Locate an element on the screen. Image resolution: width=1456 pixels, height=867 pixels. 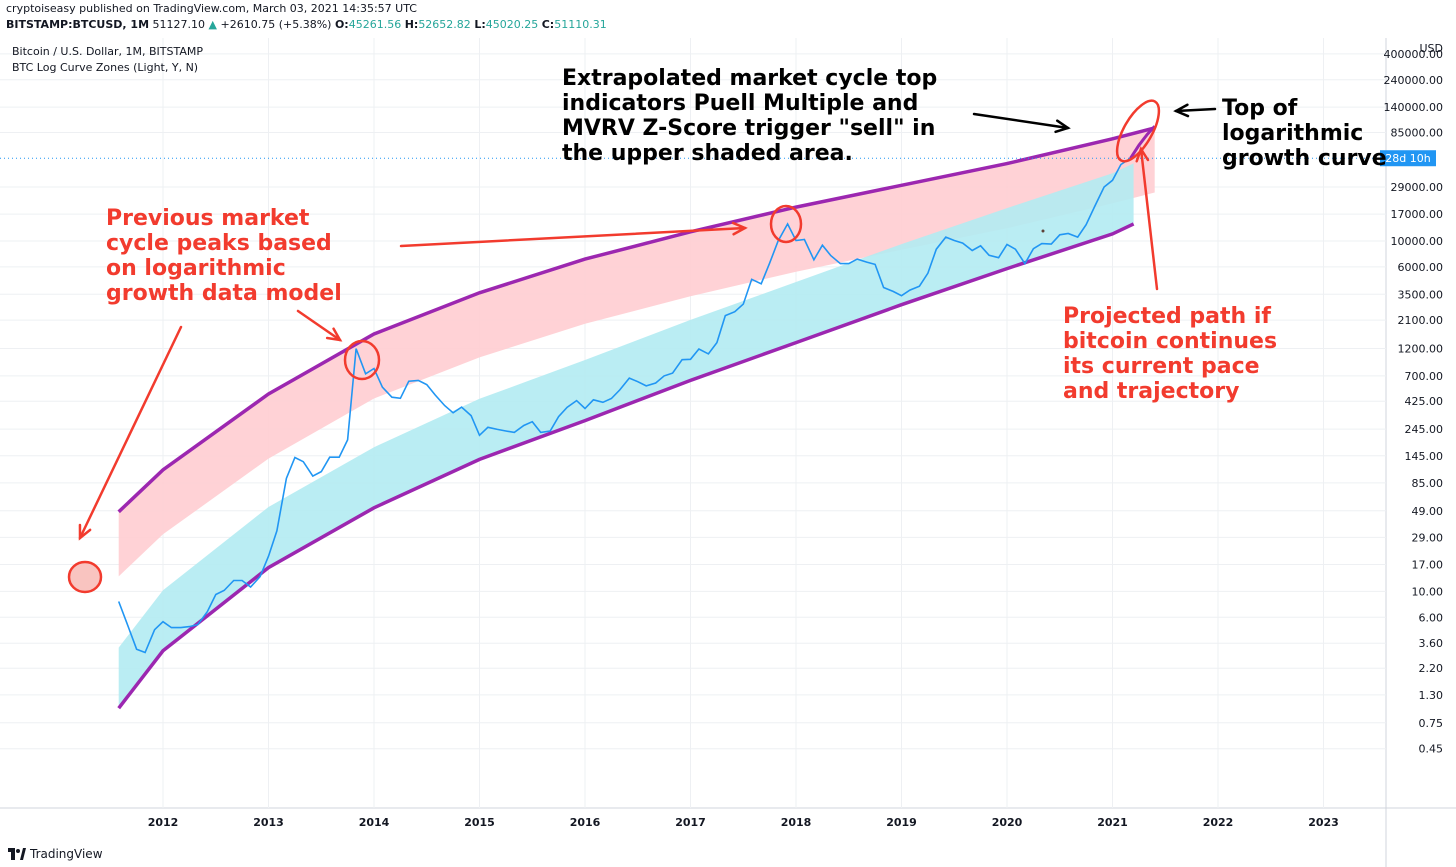
y-tick-label: 145.00 is located at coordinates (1424, 456).